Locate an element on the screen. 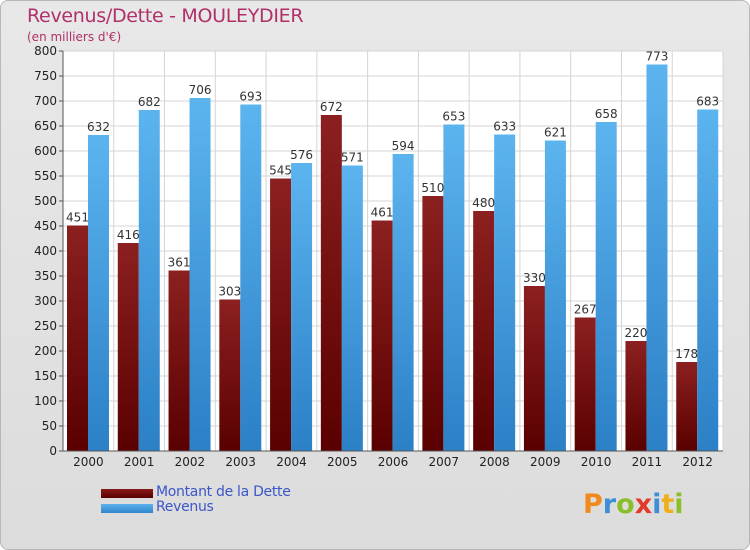 Image resolution: width=750 pixels, height=550 pixels. x-tick-label: 2000 is located at coordinates (88, 462).